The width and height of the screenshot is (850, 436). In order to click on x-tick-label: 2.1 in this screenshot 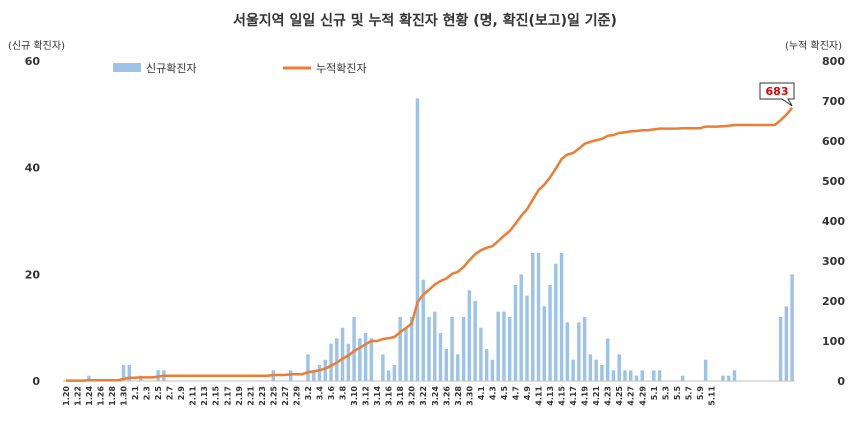, I will do `click(135, 393)`.